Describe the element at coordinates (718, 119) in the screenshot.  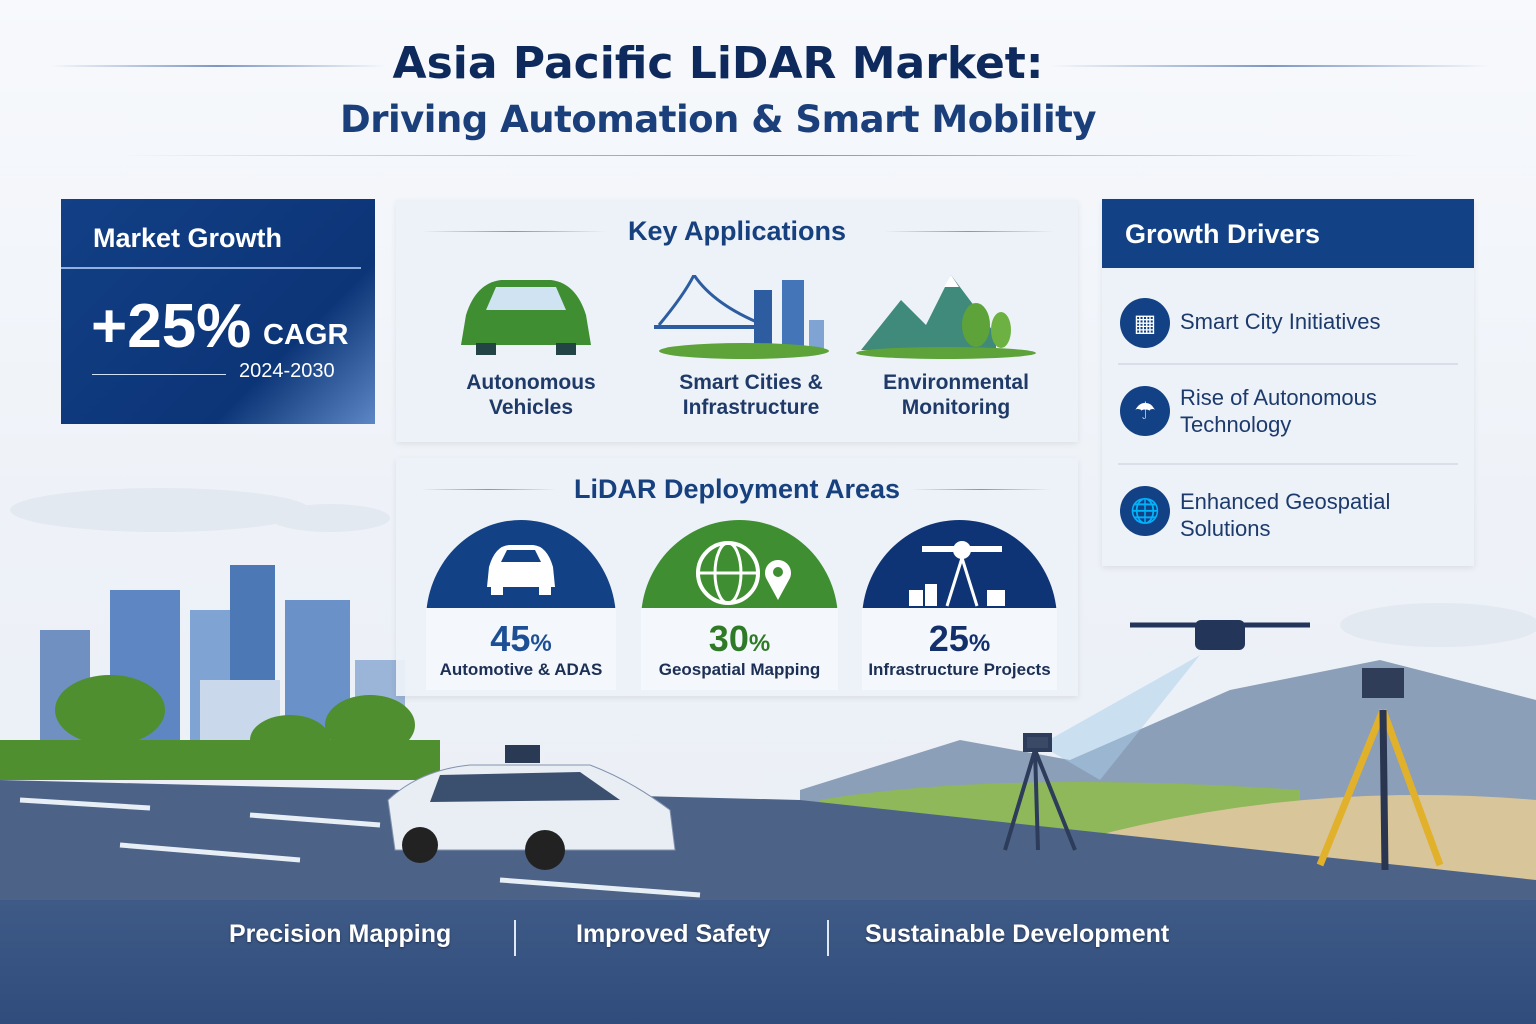
I see `page-subtitle: Driving Automation & Smart Mobility` at that location.